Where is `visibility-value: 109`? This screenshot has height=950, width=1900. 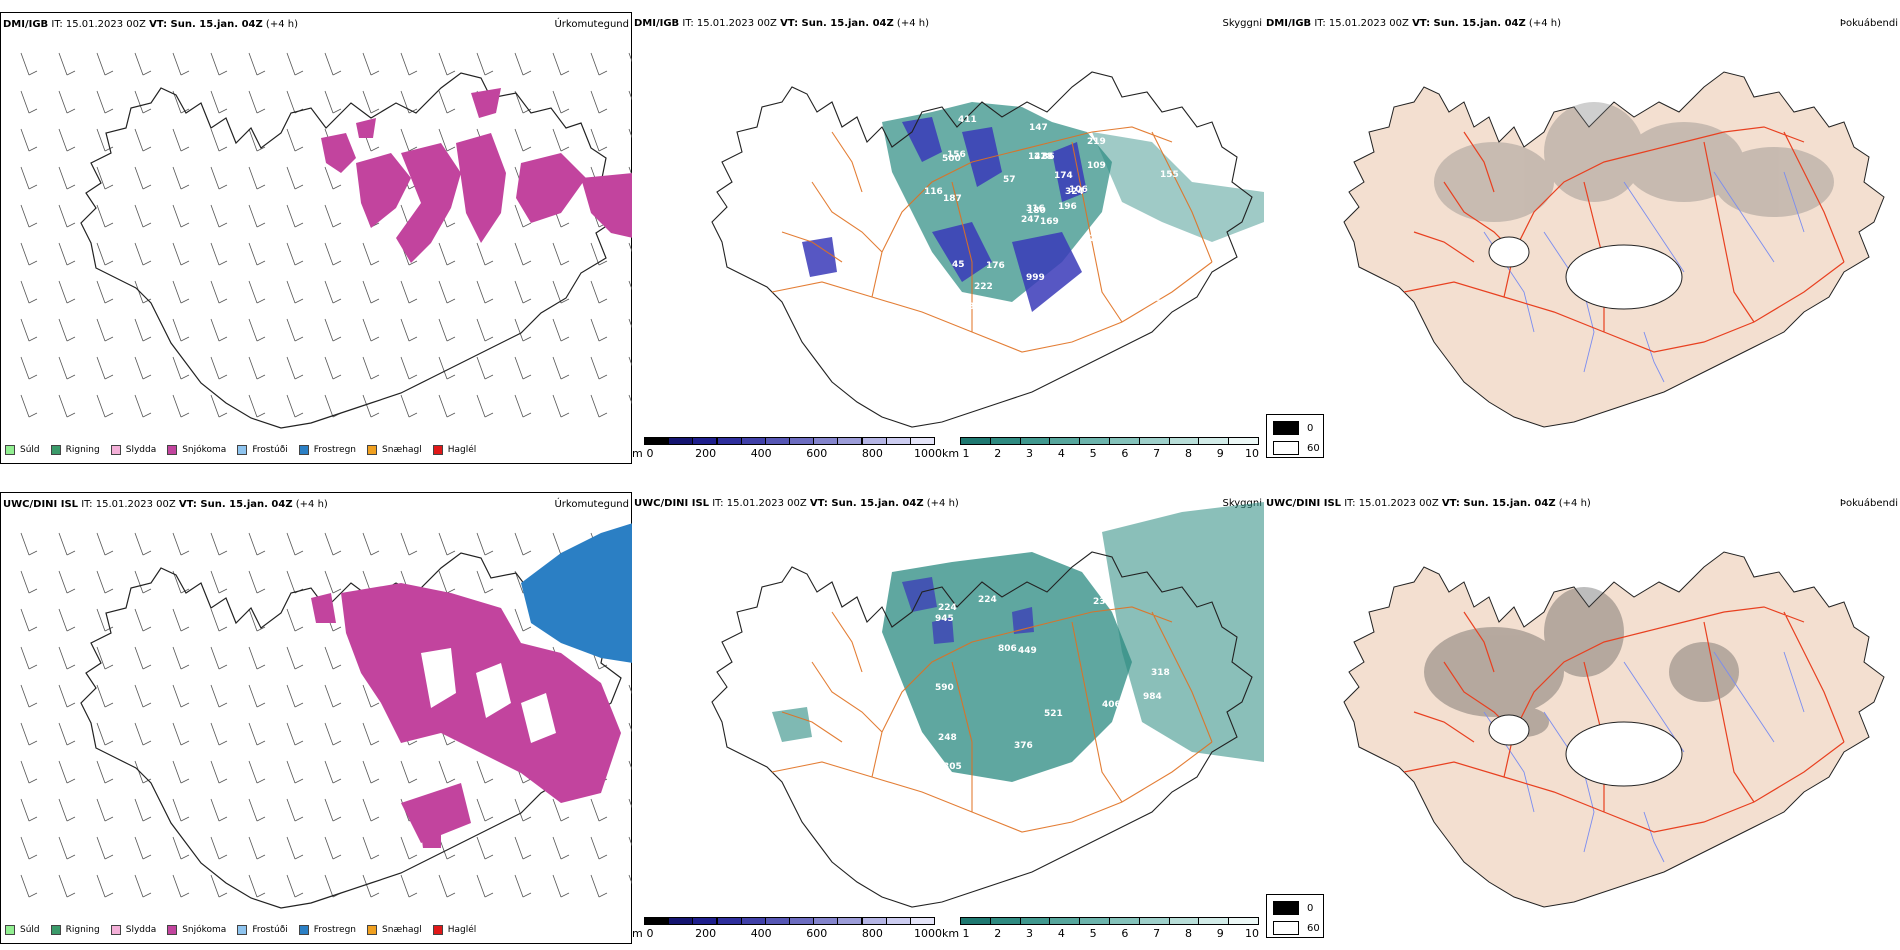 visibility-value: 109 is located at coordinates (1096, 166).